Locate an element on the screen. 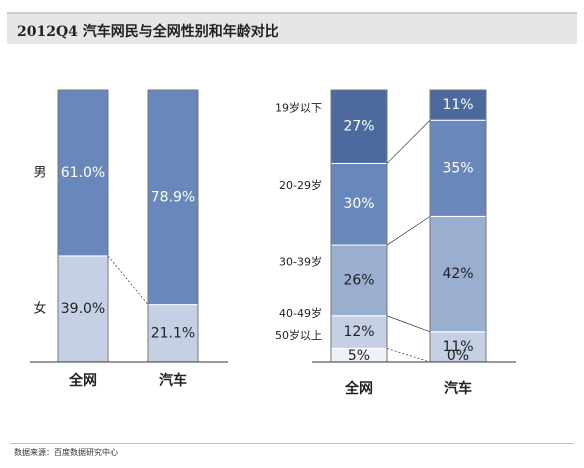  data-label: 26% is located at coordinates (358, 280).